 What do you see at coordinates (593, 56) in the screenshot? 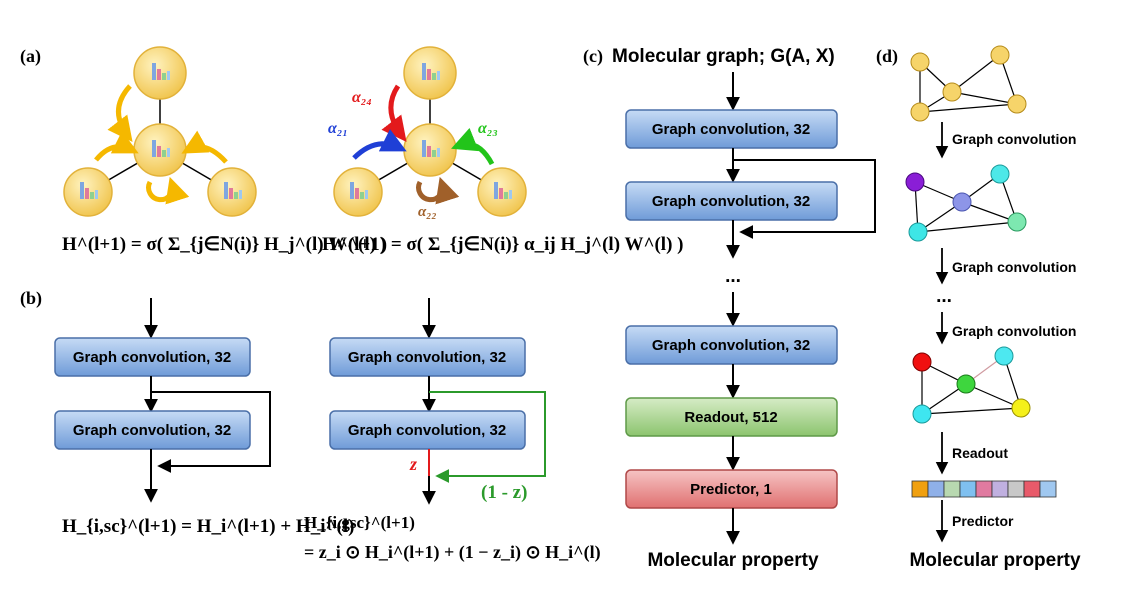
I see `panel-label-c: (c)` at bounding box center [593, 56].